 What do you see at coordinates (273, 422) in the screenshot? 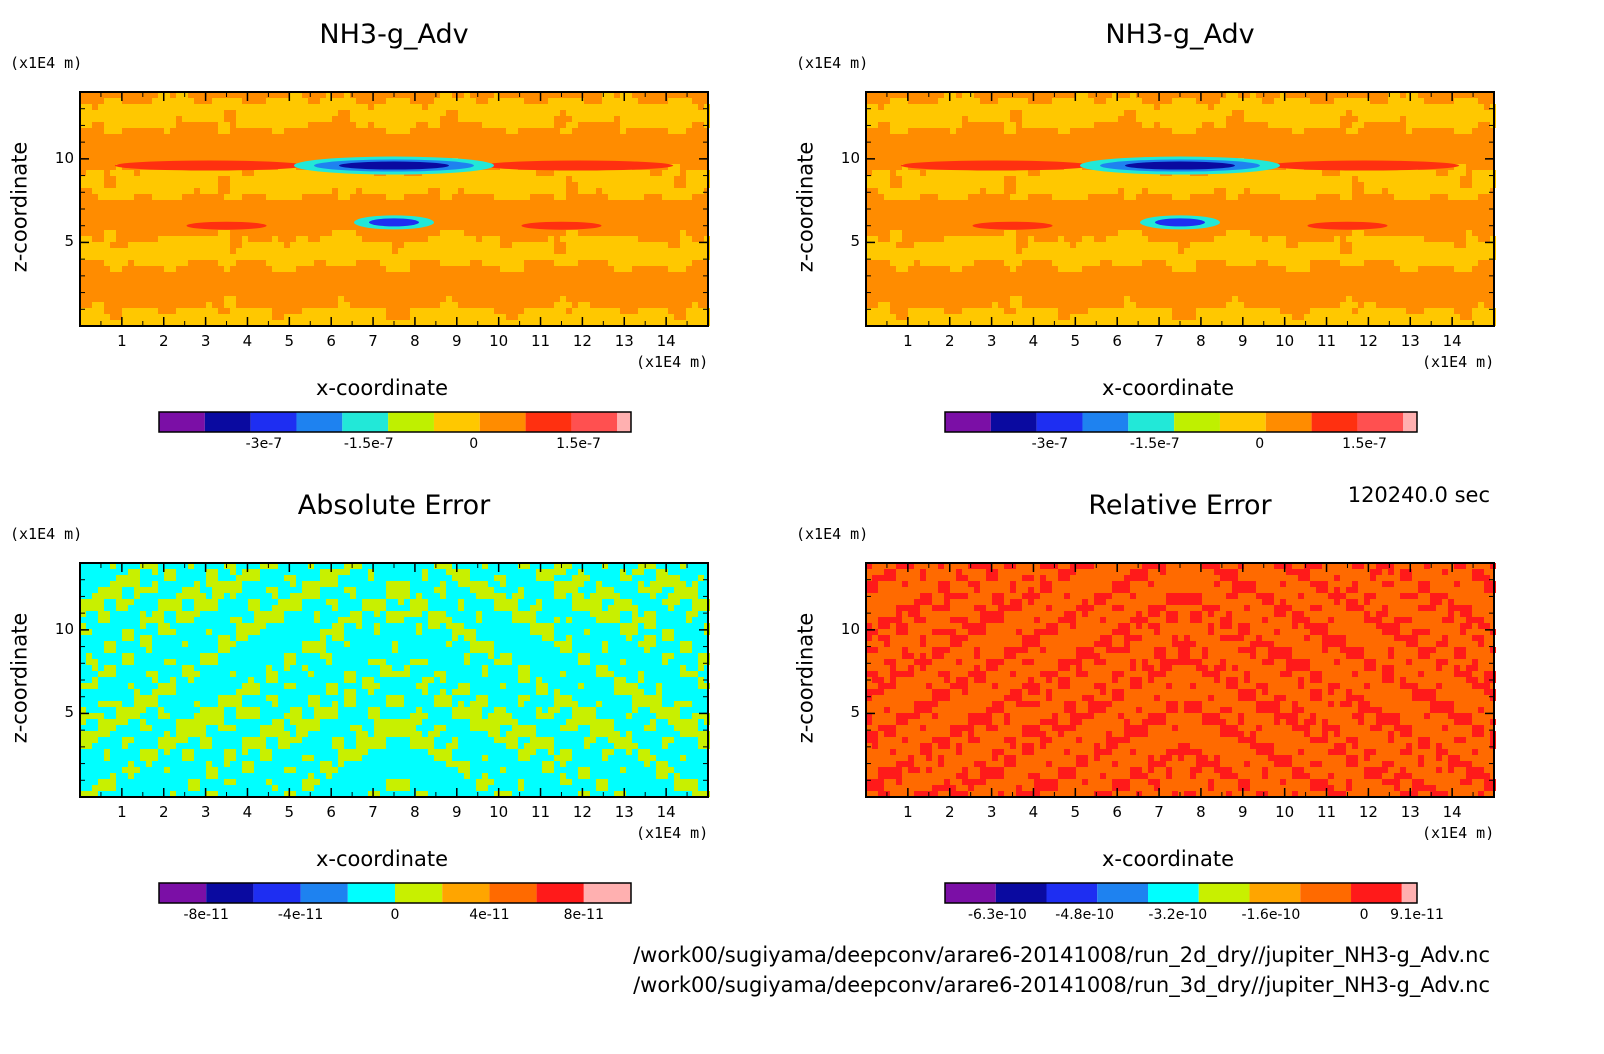
I see `colorbar-segment` at bounding box center [273, 422].